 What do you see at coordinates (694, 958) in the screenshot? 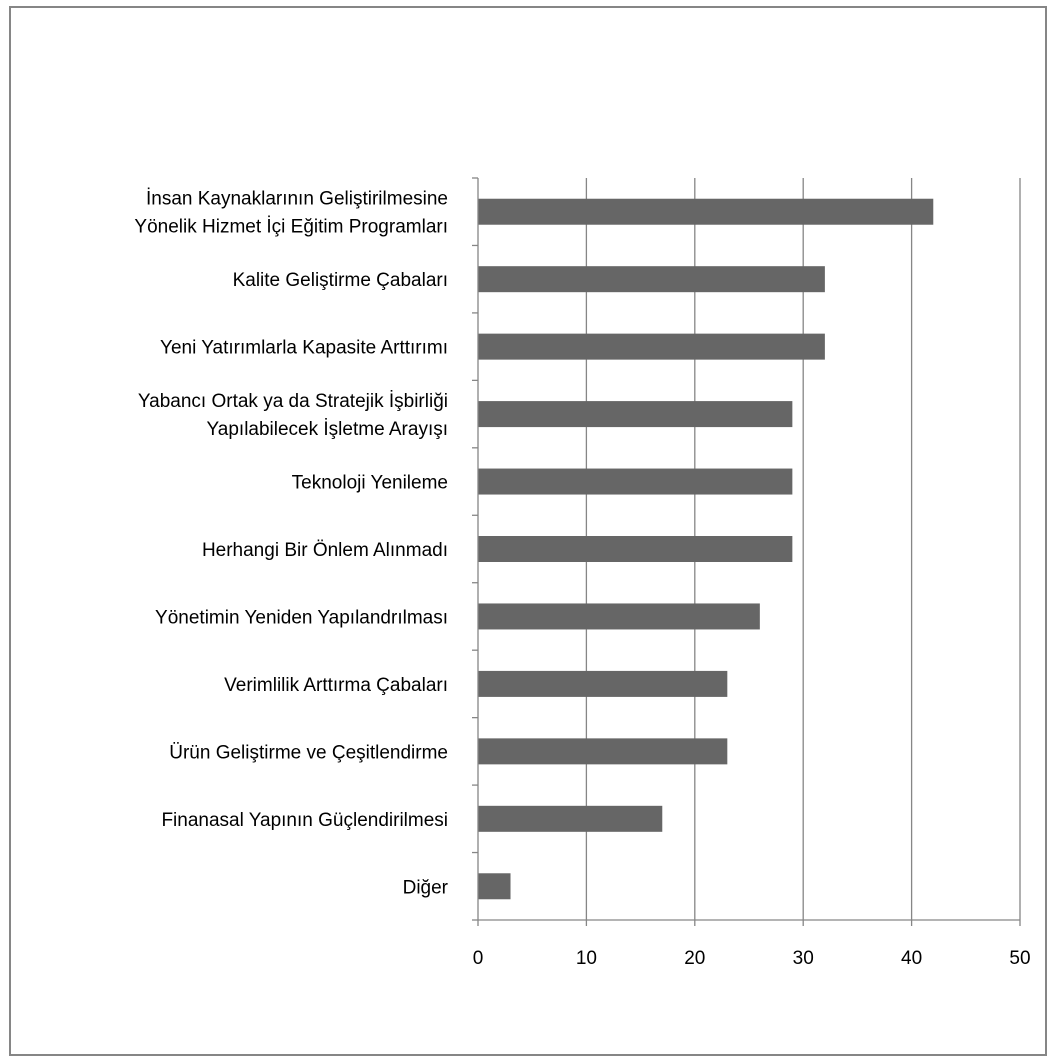
I see `x-tick-label: 20` at bounding box center [694, 958].